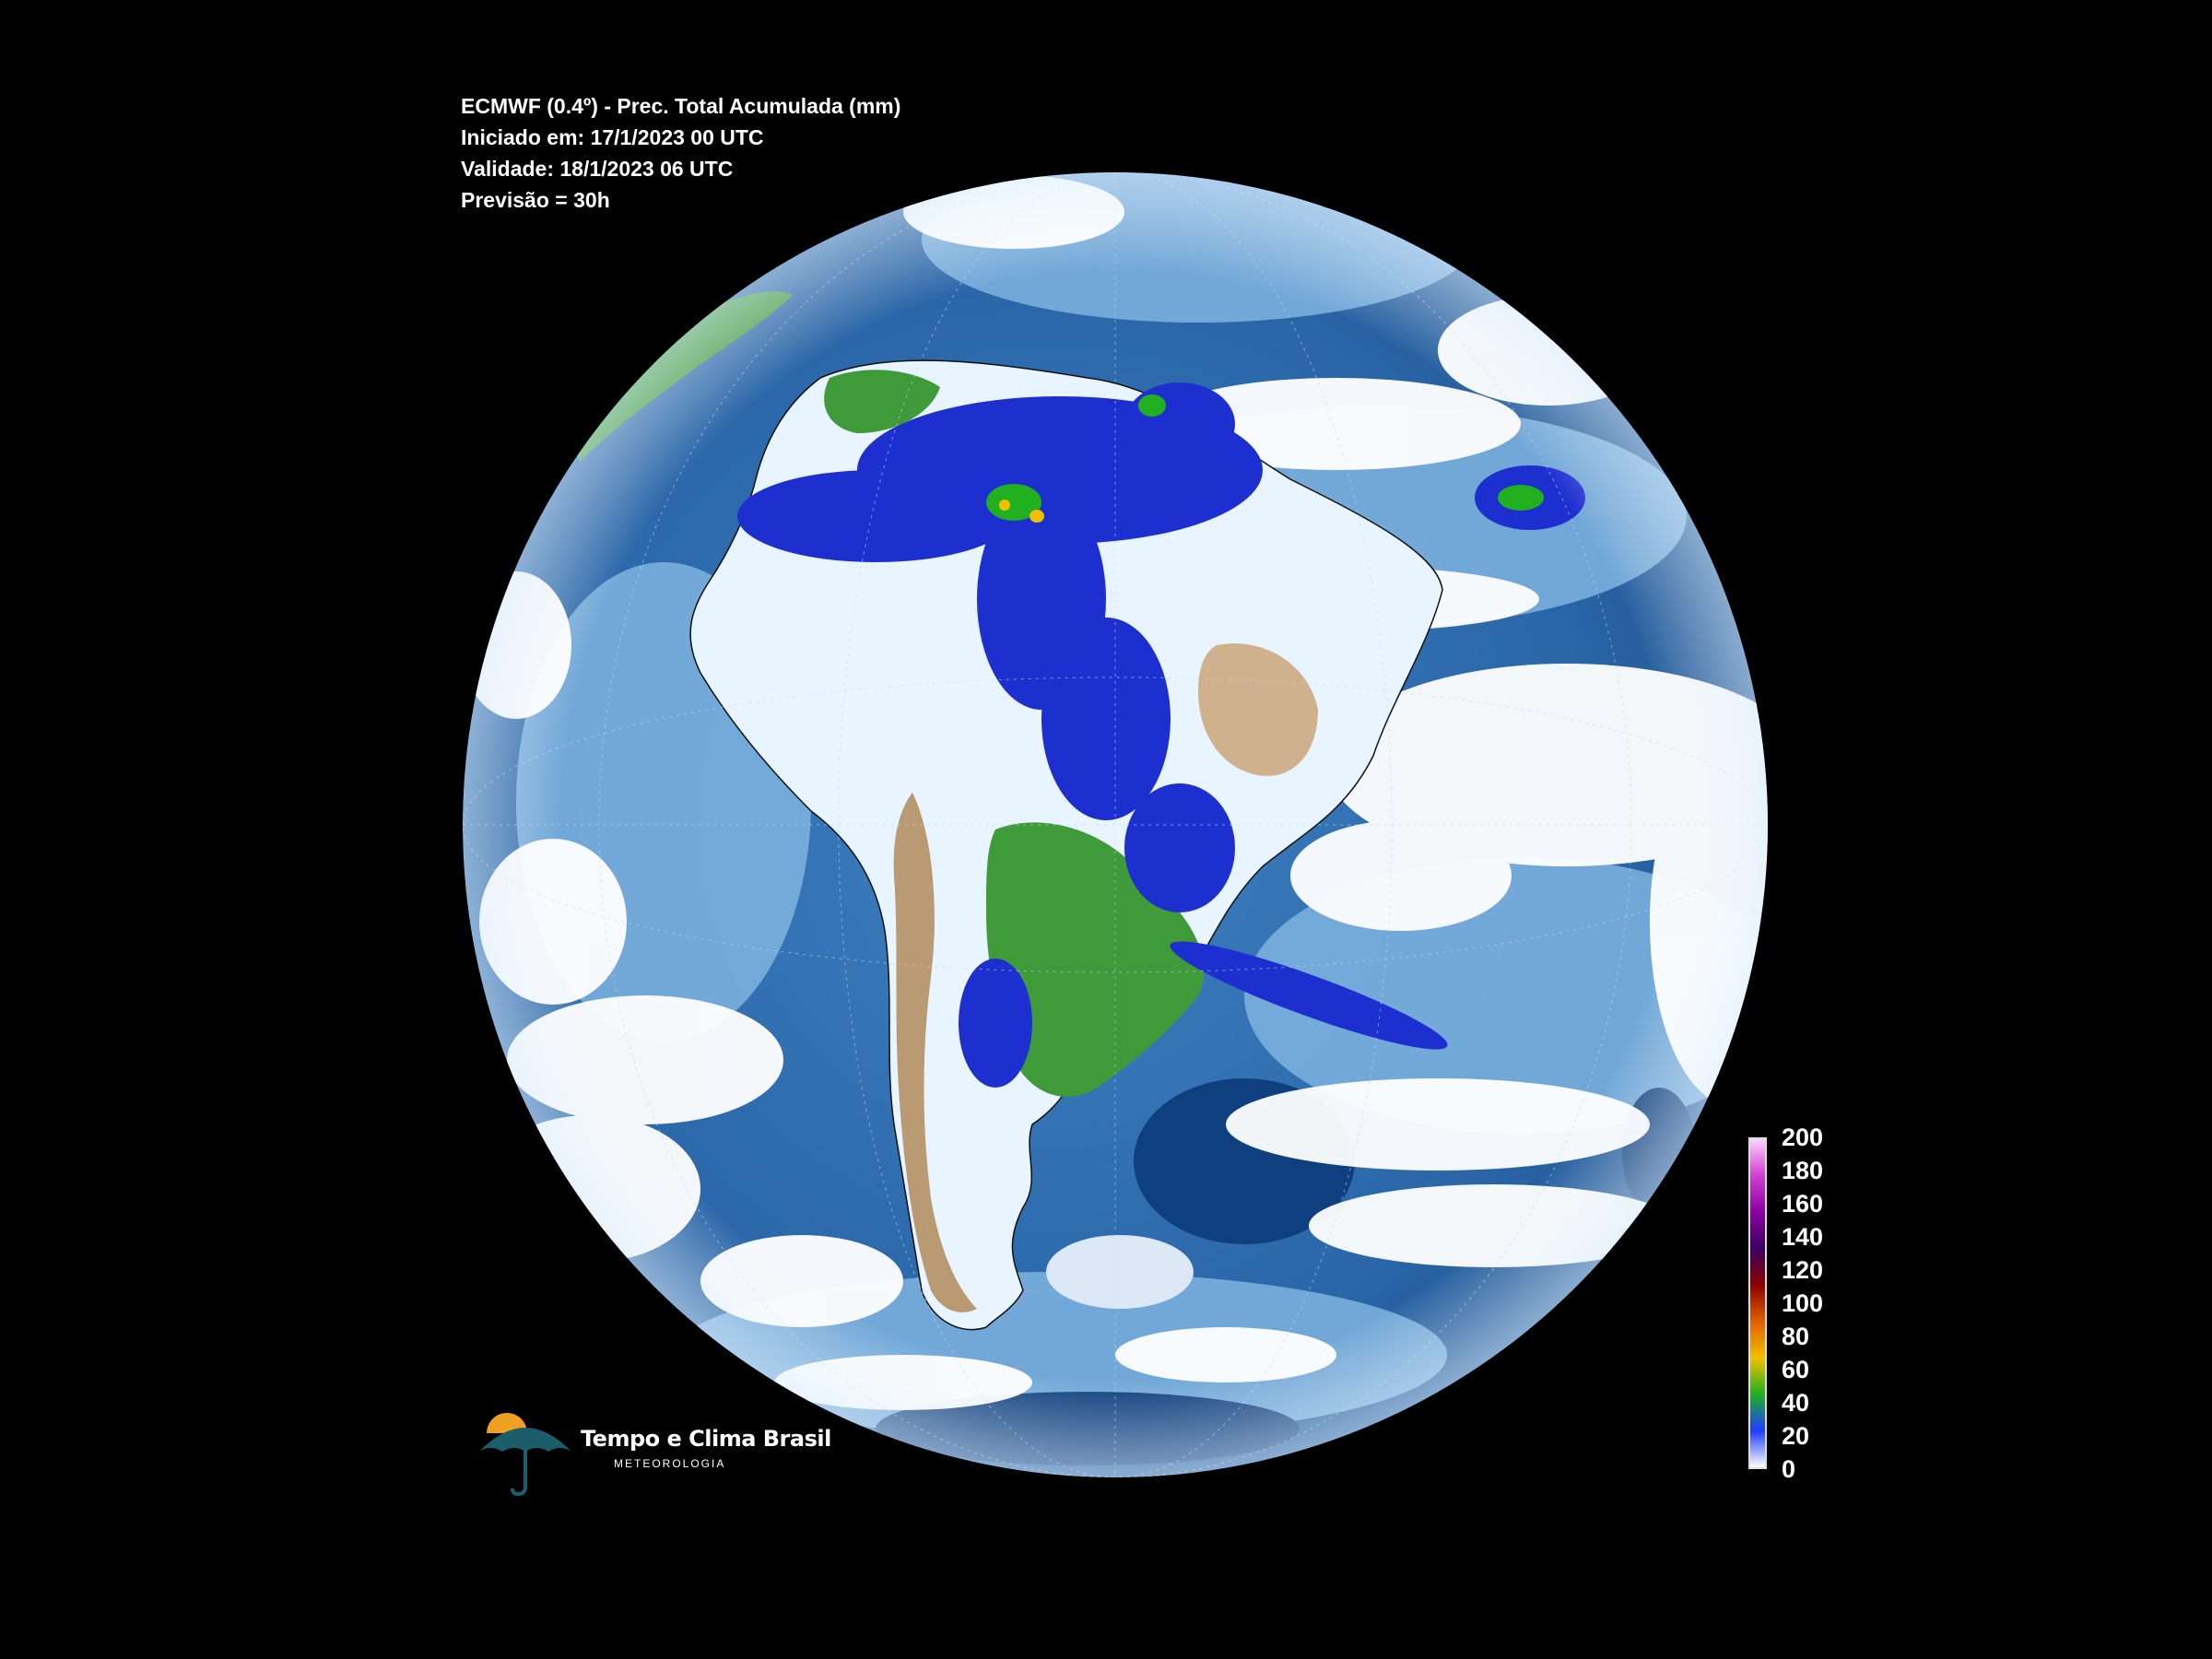 This screenshot has height=1659, width=2212. Describe the element at coordinates (1803, 1204) in the screenshot. I see `legend-tick-label: 160` at that location.